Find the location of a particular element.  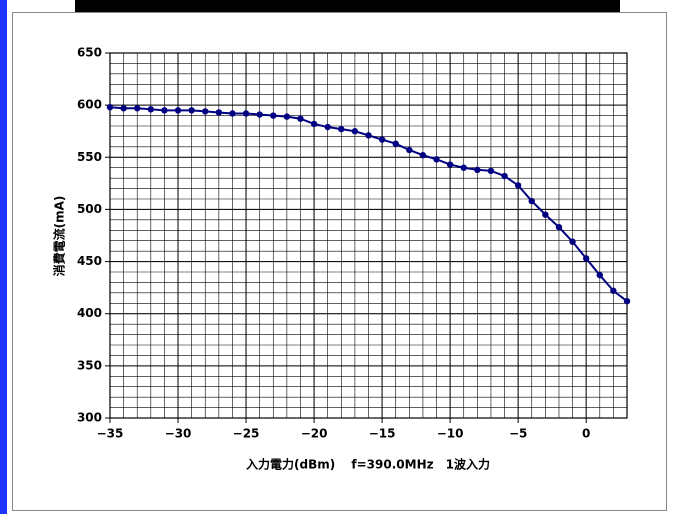

x-tick-label: −20 is located at coordinates (314, 434).